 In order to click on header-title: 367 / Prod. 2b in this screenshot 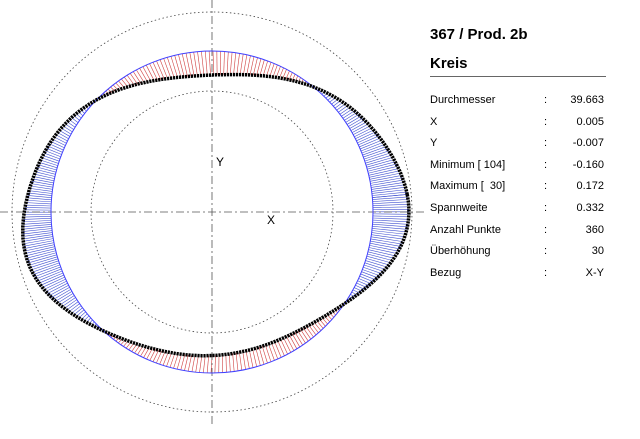, I will do `click(479, 34)`.